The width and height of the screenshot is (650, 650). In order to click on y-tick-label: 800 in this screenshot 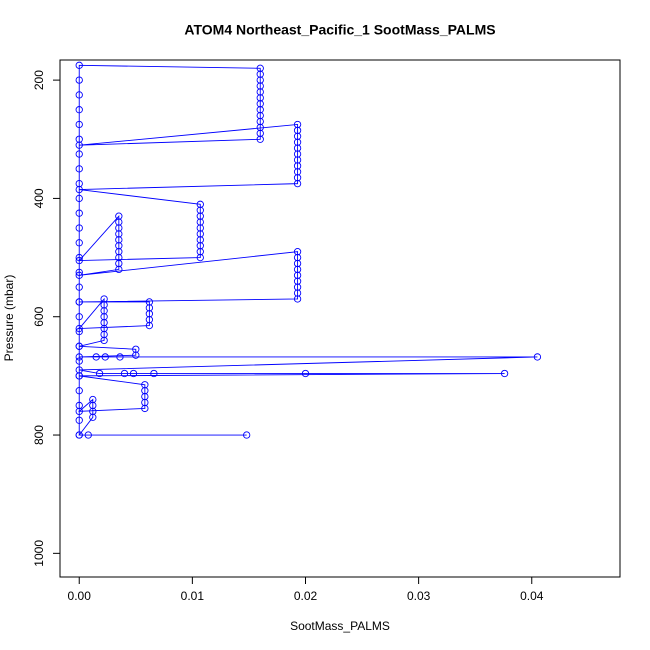, I will do `click(39, 435)`.